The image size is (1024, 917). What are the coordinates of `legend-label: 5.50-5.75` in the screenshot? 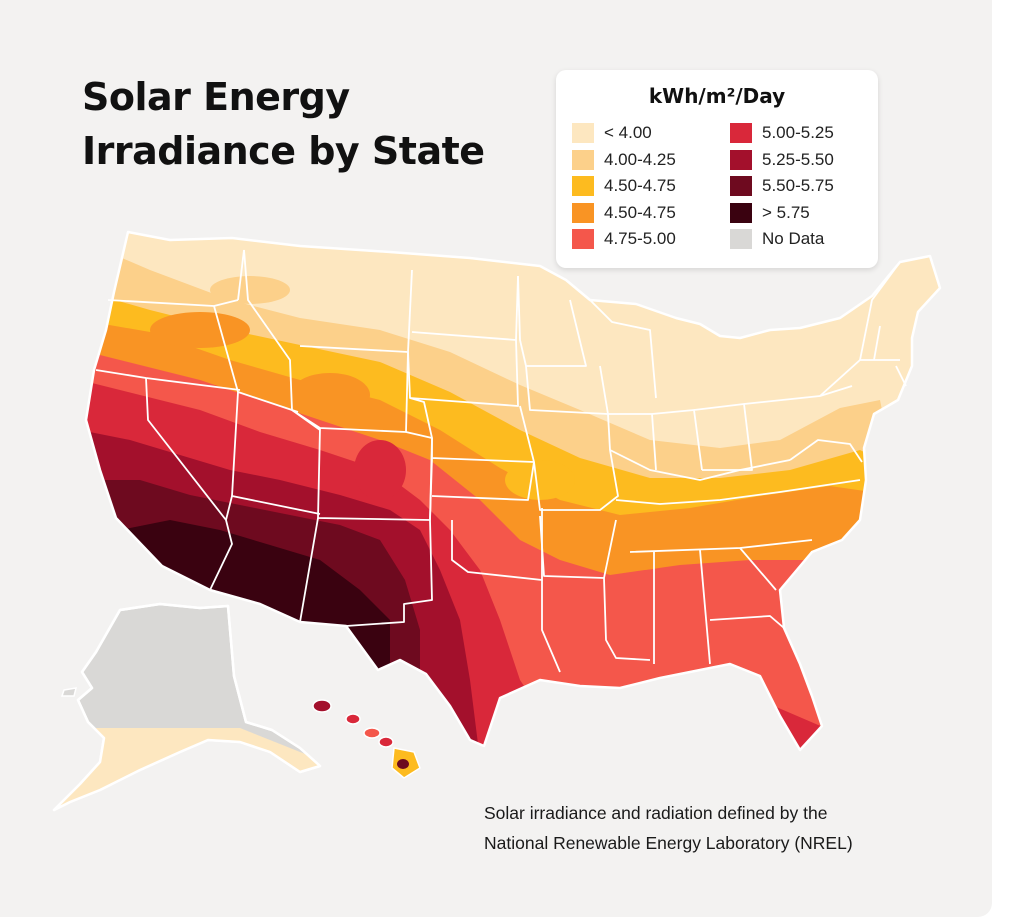 It's located at (798, 186).